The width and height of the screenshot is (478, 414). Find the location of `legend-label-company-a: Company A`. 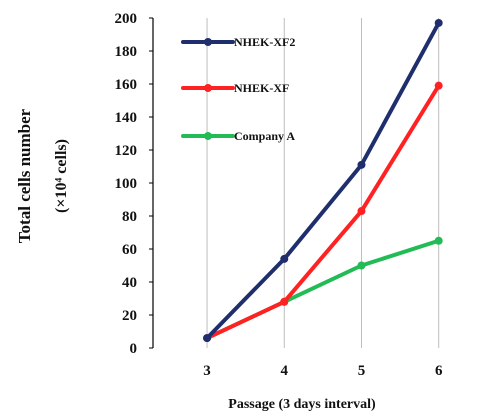

legend-label-company-a: Company A is located at coordinates (264, 136).